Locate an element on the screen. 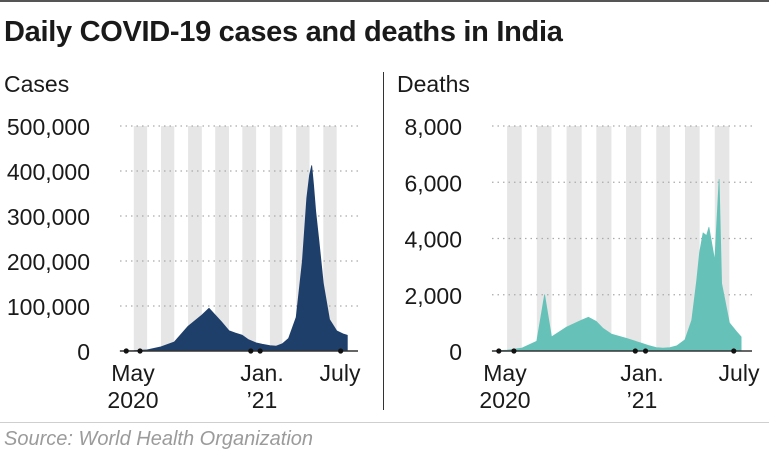  y-tick-label: 2,000 is located at coordinates (433, 296).